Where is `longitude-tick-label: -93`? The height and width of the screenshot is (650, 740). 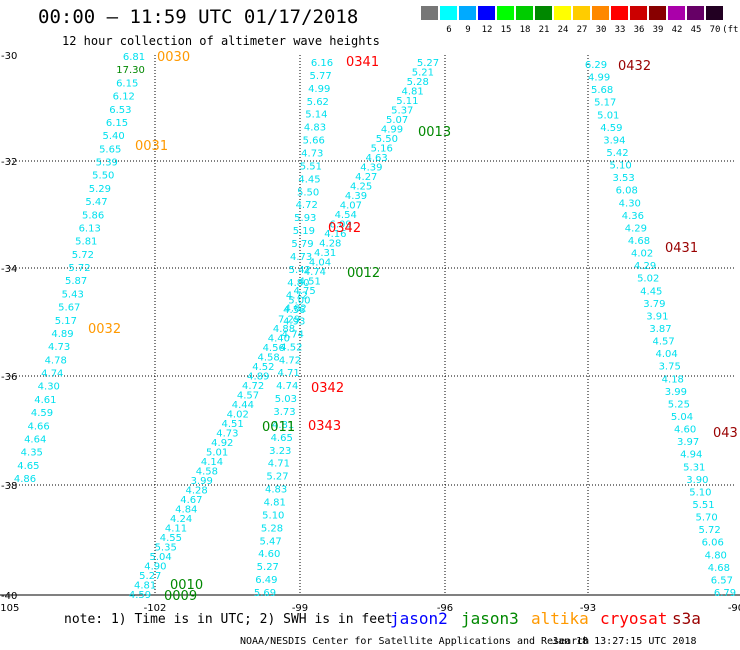
longitude-tick-label: -93 is located at coordinates (588, 608).